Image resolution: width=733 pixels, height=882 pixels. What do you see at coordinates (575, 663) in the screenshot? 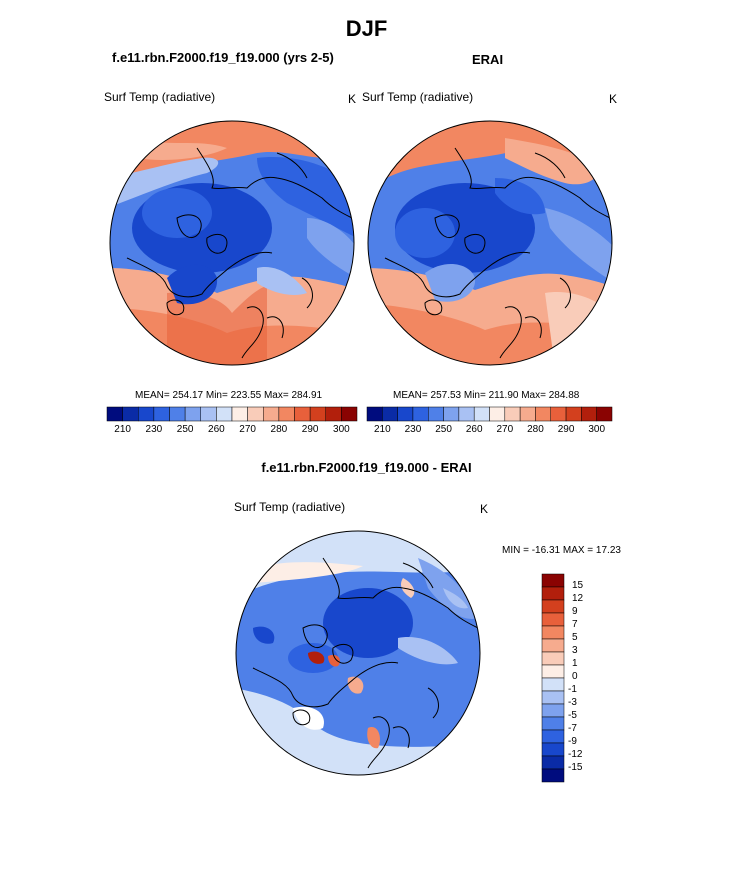
I see `diff-colorbar-tick-label: 1` at bounding box center [575, 663].